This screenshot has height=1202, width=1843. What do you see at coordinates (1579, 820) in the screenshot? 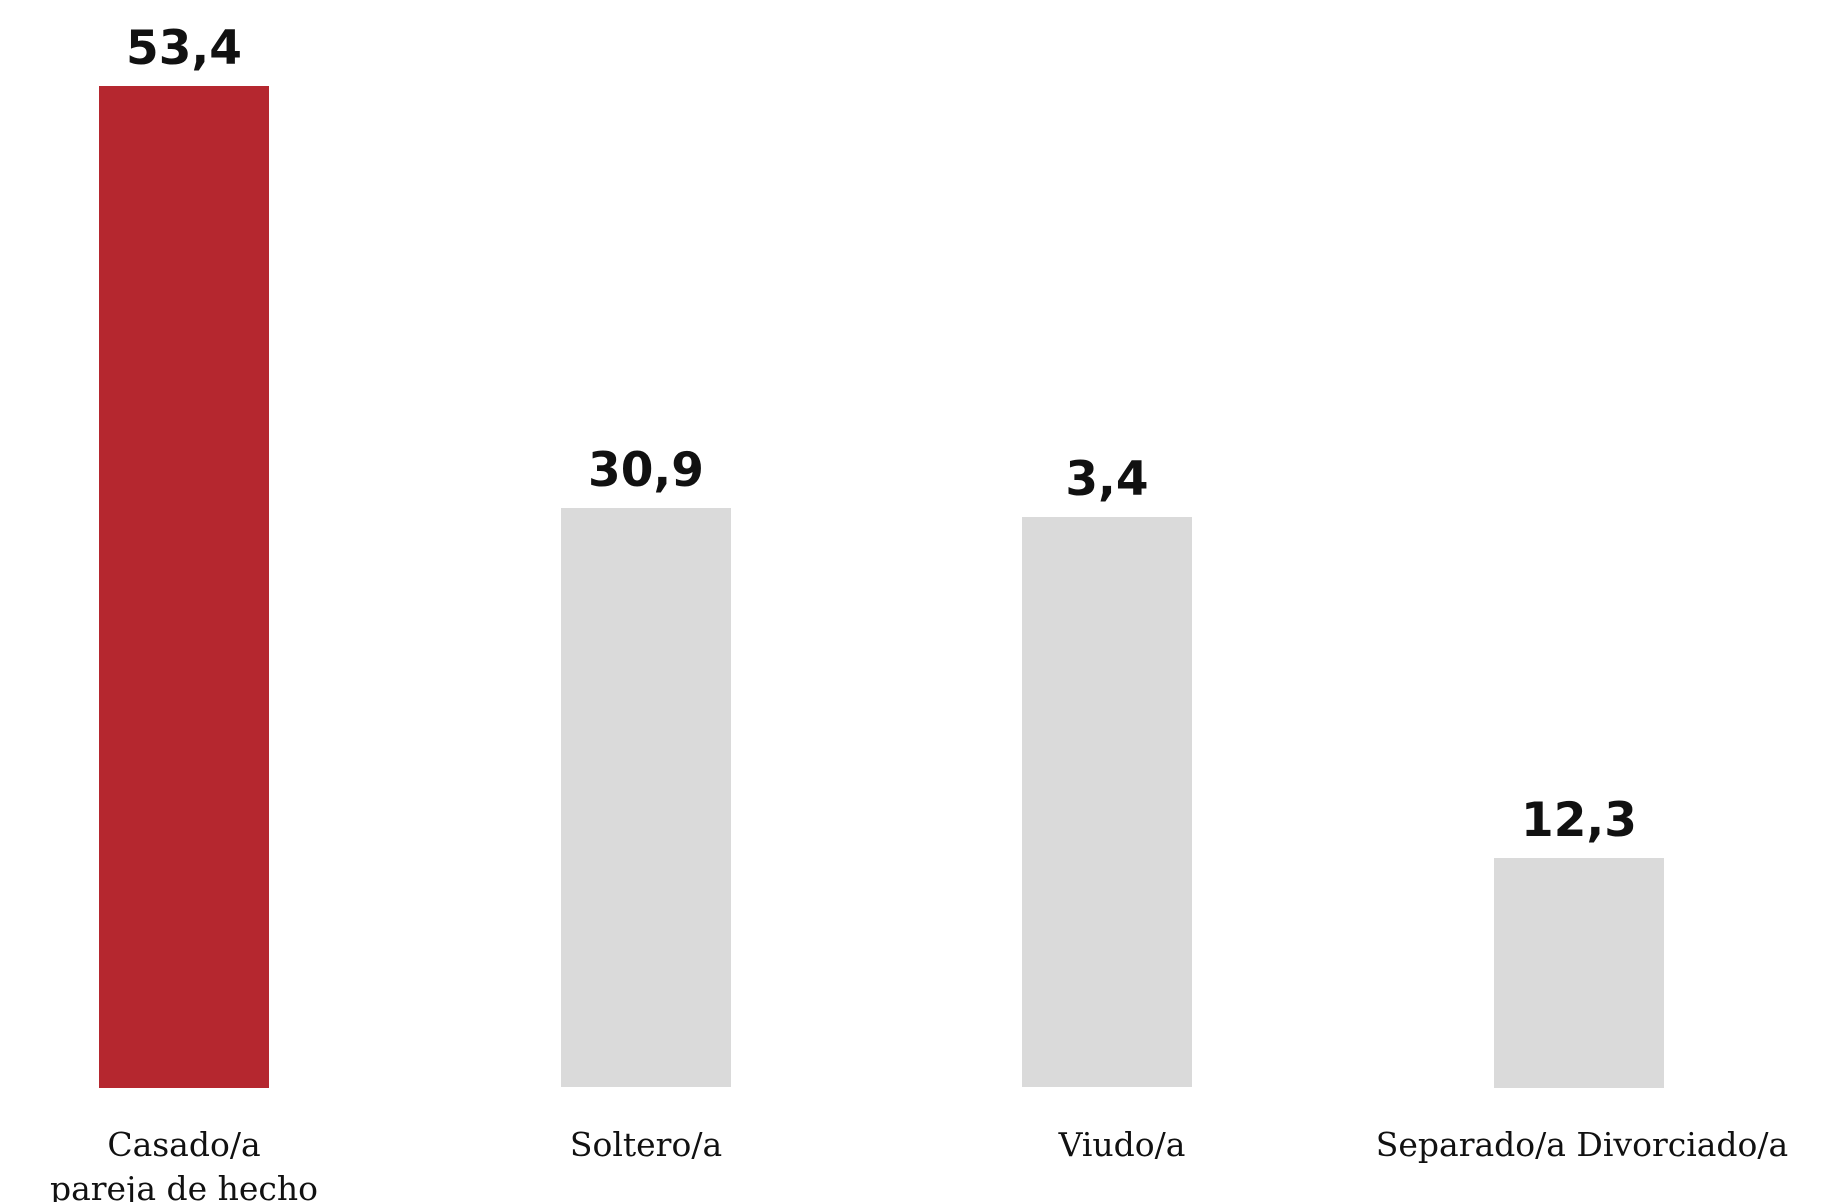
I see `value-label-4: 12,3` at bounding box center [1579, 820].